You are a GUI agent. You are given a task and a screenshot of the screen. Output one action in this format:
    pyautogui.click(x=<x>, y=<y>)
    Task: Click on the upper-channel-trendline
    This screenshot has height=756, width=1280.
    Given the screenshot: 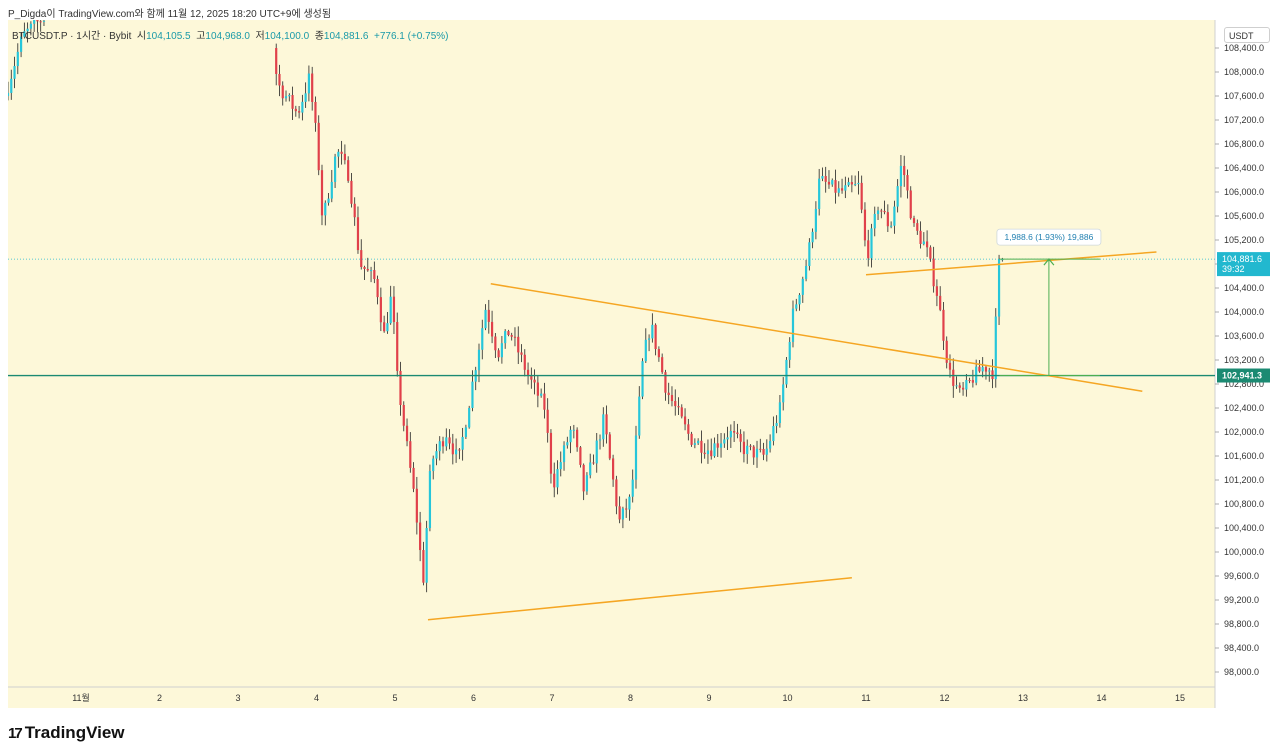 What is the action you would take?
    pyautogui.click(x=1011, y=263)
    